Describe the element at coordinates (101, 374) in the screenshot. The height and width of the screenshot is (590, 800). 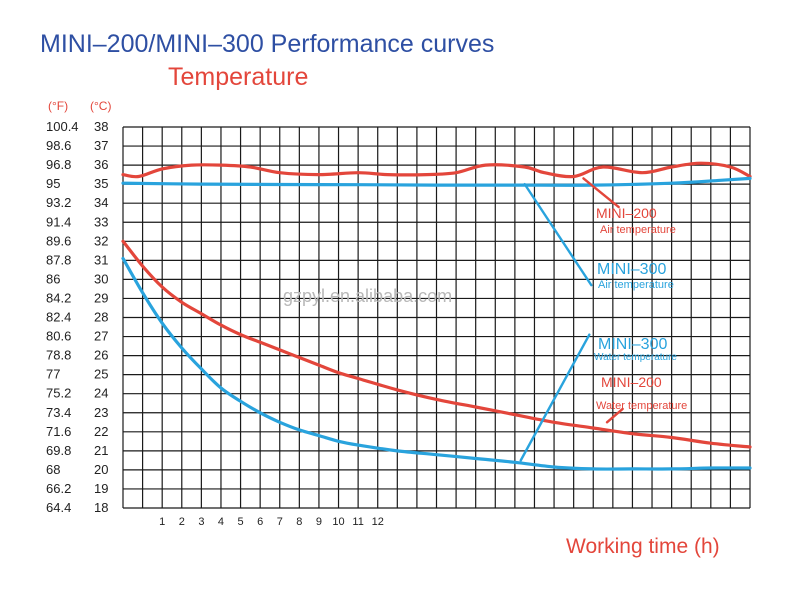
I see `y-tick-celsius: 25` at that location.